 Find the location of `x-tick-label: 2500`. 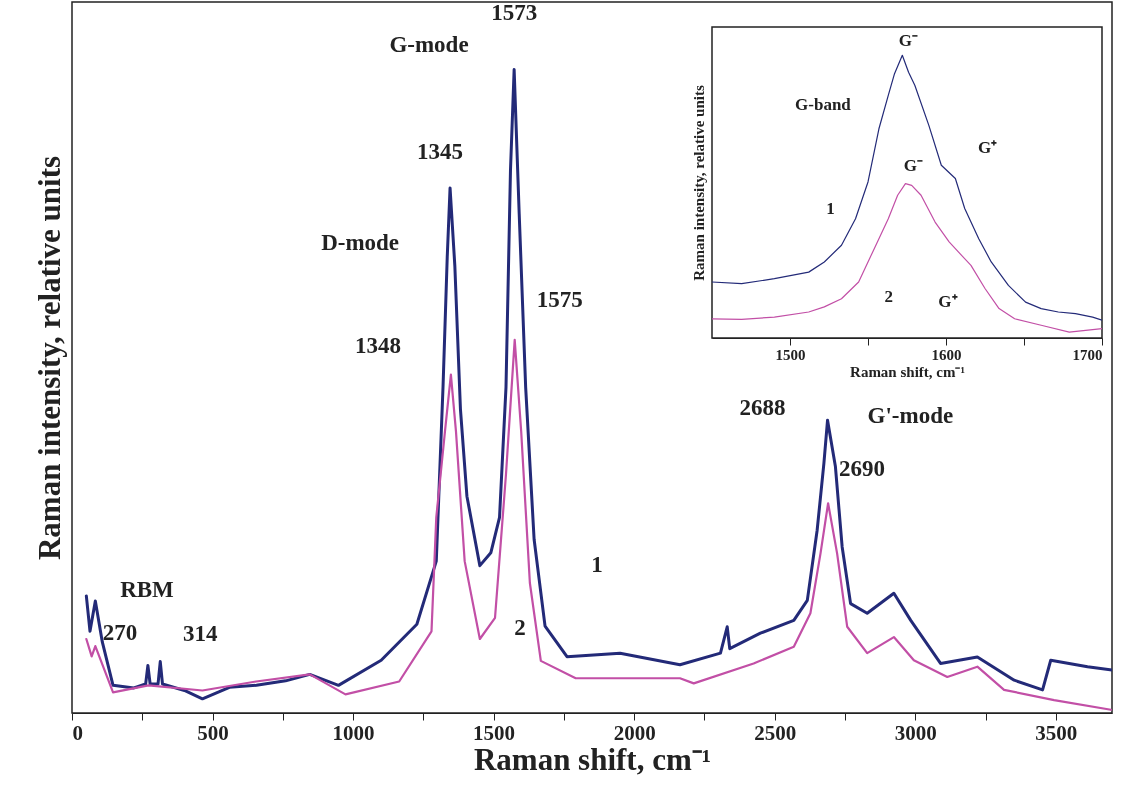

x-tick-label: 2500 is located at coordinates (775, 732).